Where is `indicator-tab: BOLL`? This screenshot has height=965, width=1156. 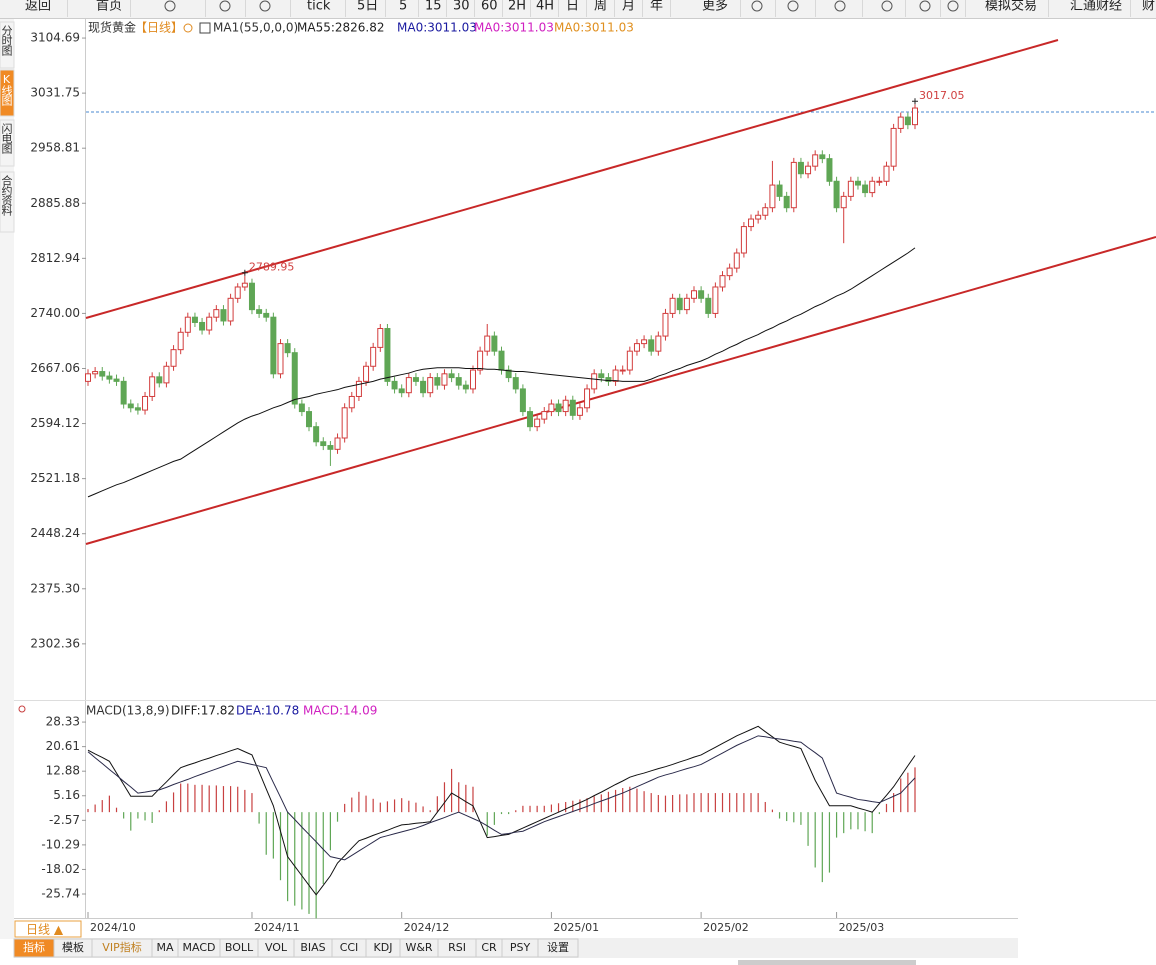
indicator-tab: BOLL is located at coordinates (239, 947).